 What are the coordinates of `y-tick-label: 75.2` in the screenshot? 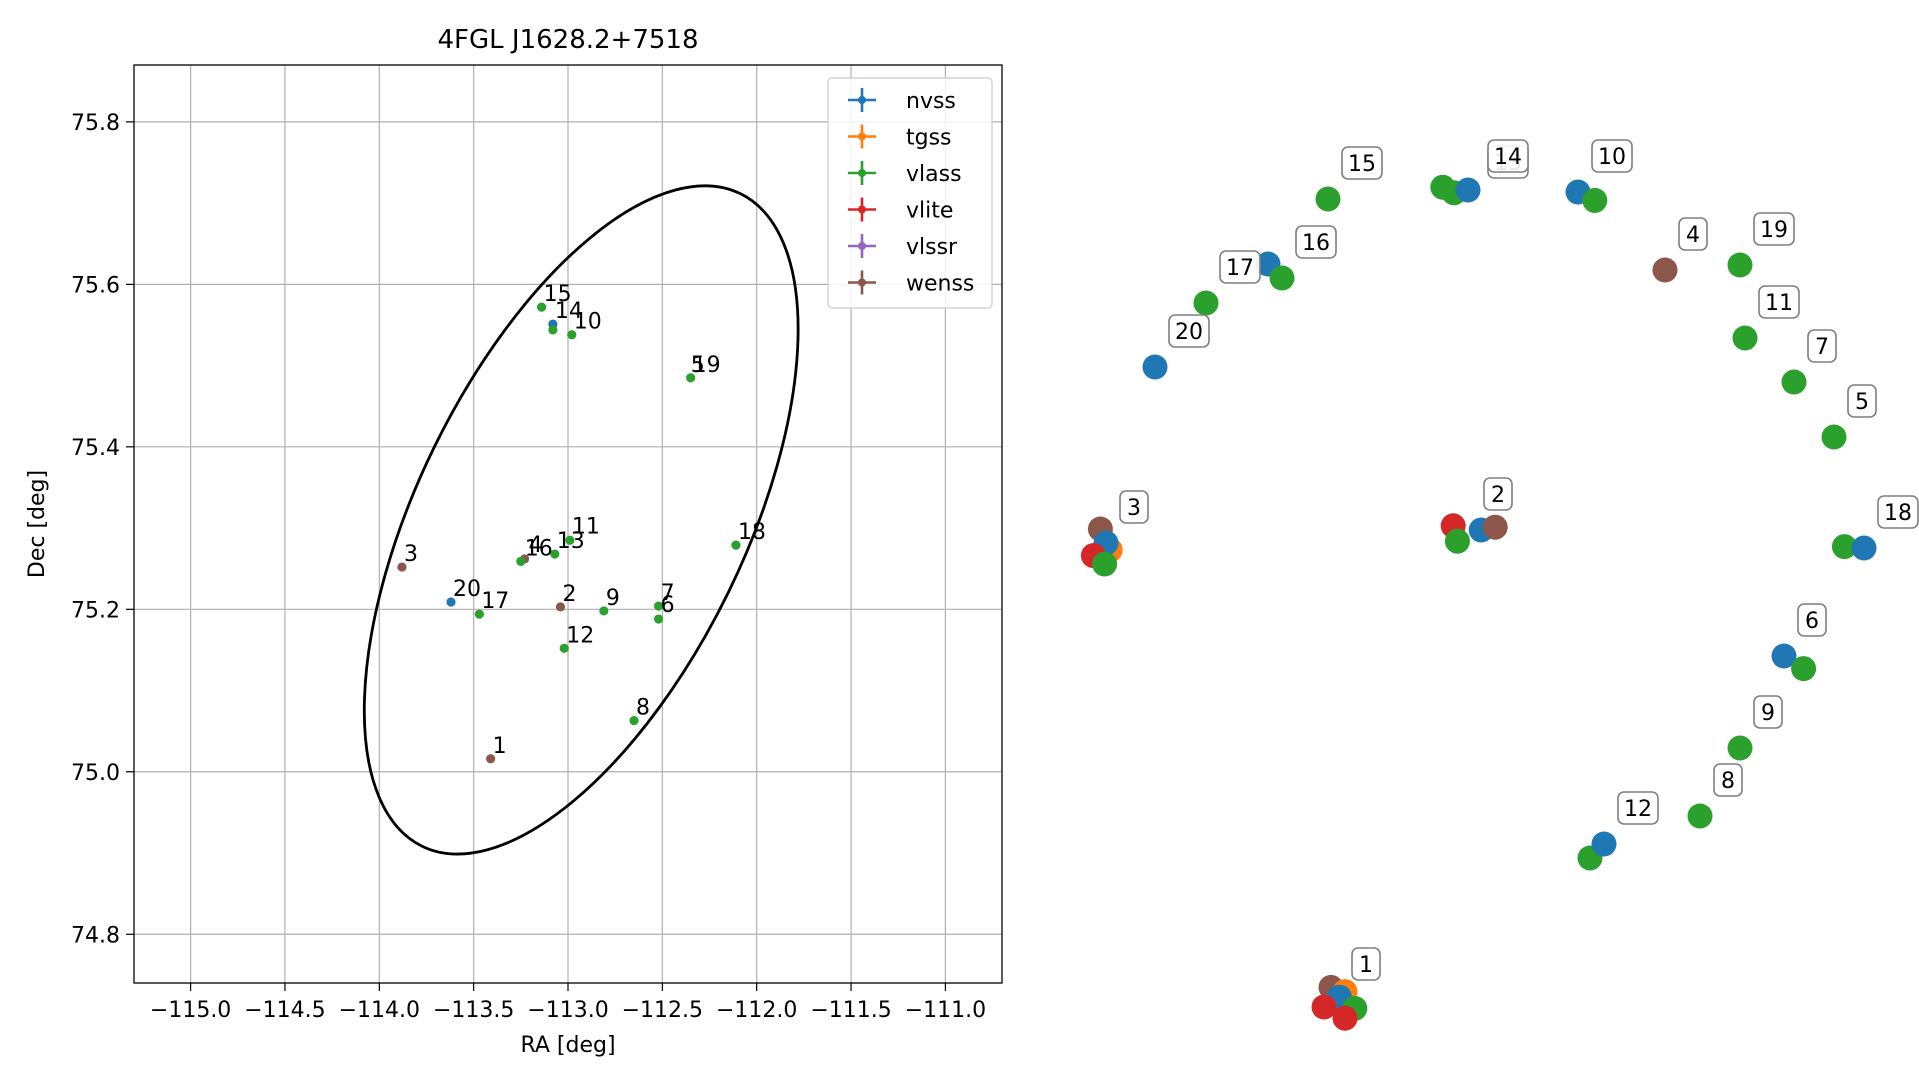 It's located at (95, 610).